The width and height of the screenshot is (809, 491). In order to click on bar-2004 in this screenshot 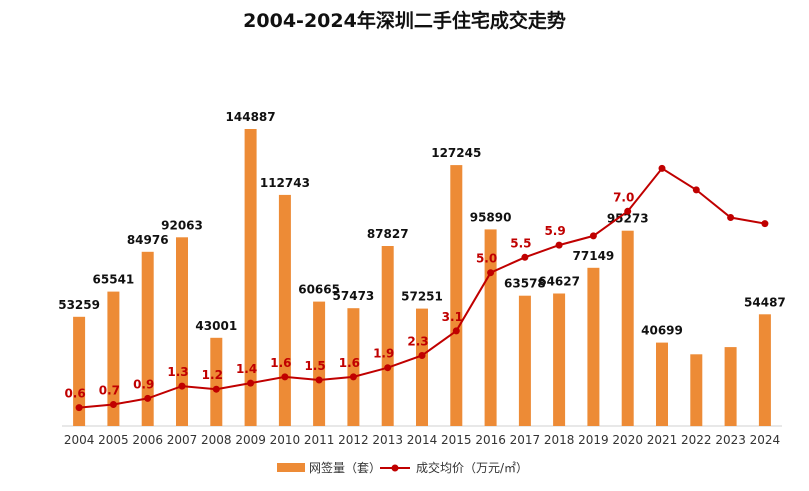, I will do `click(79, 371)`.